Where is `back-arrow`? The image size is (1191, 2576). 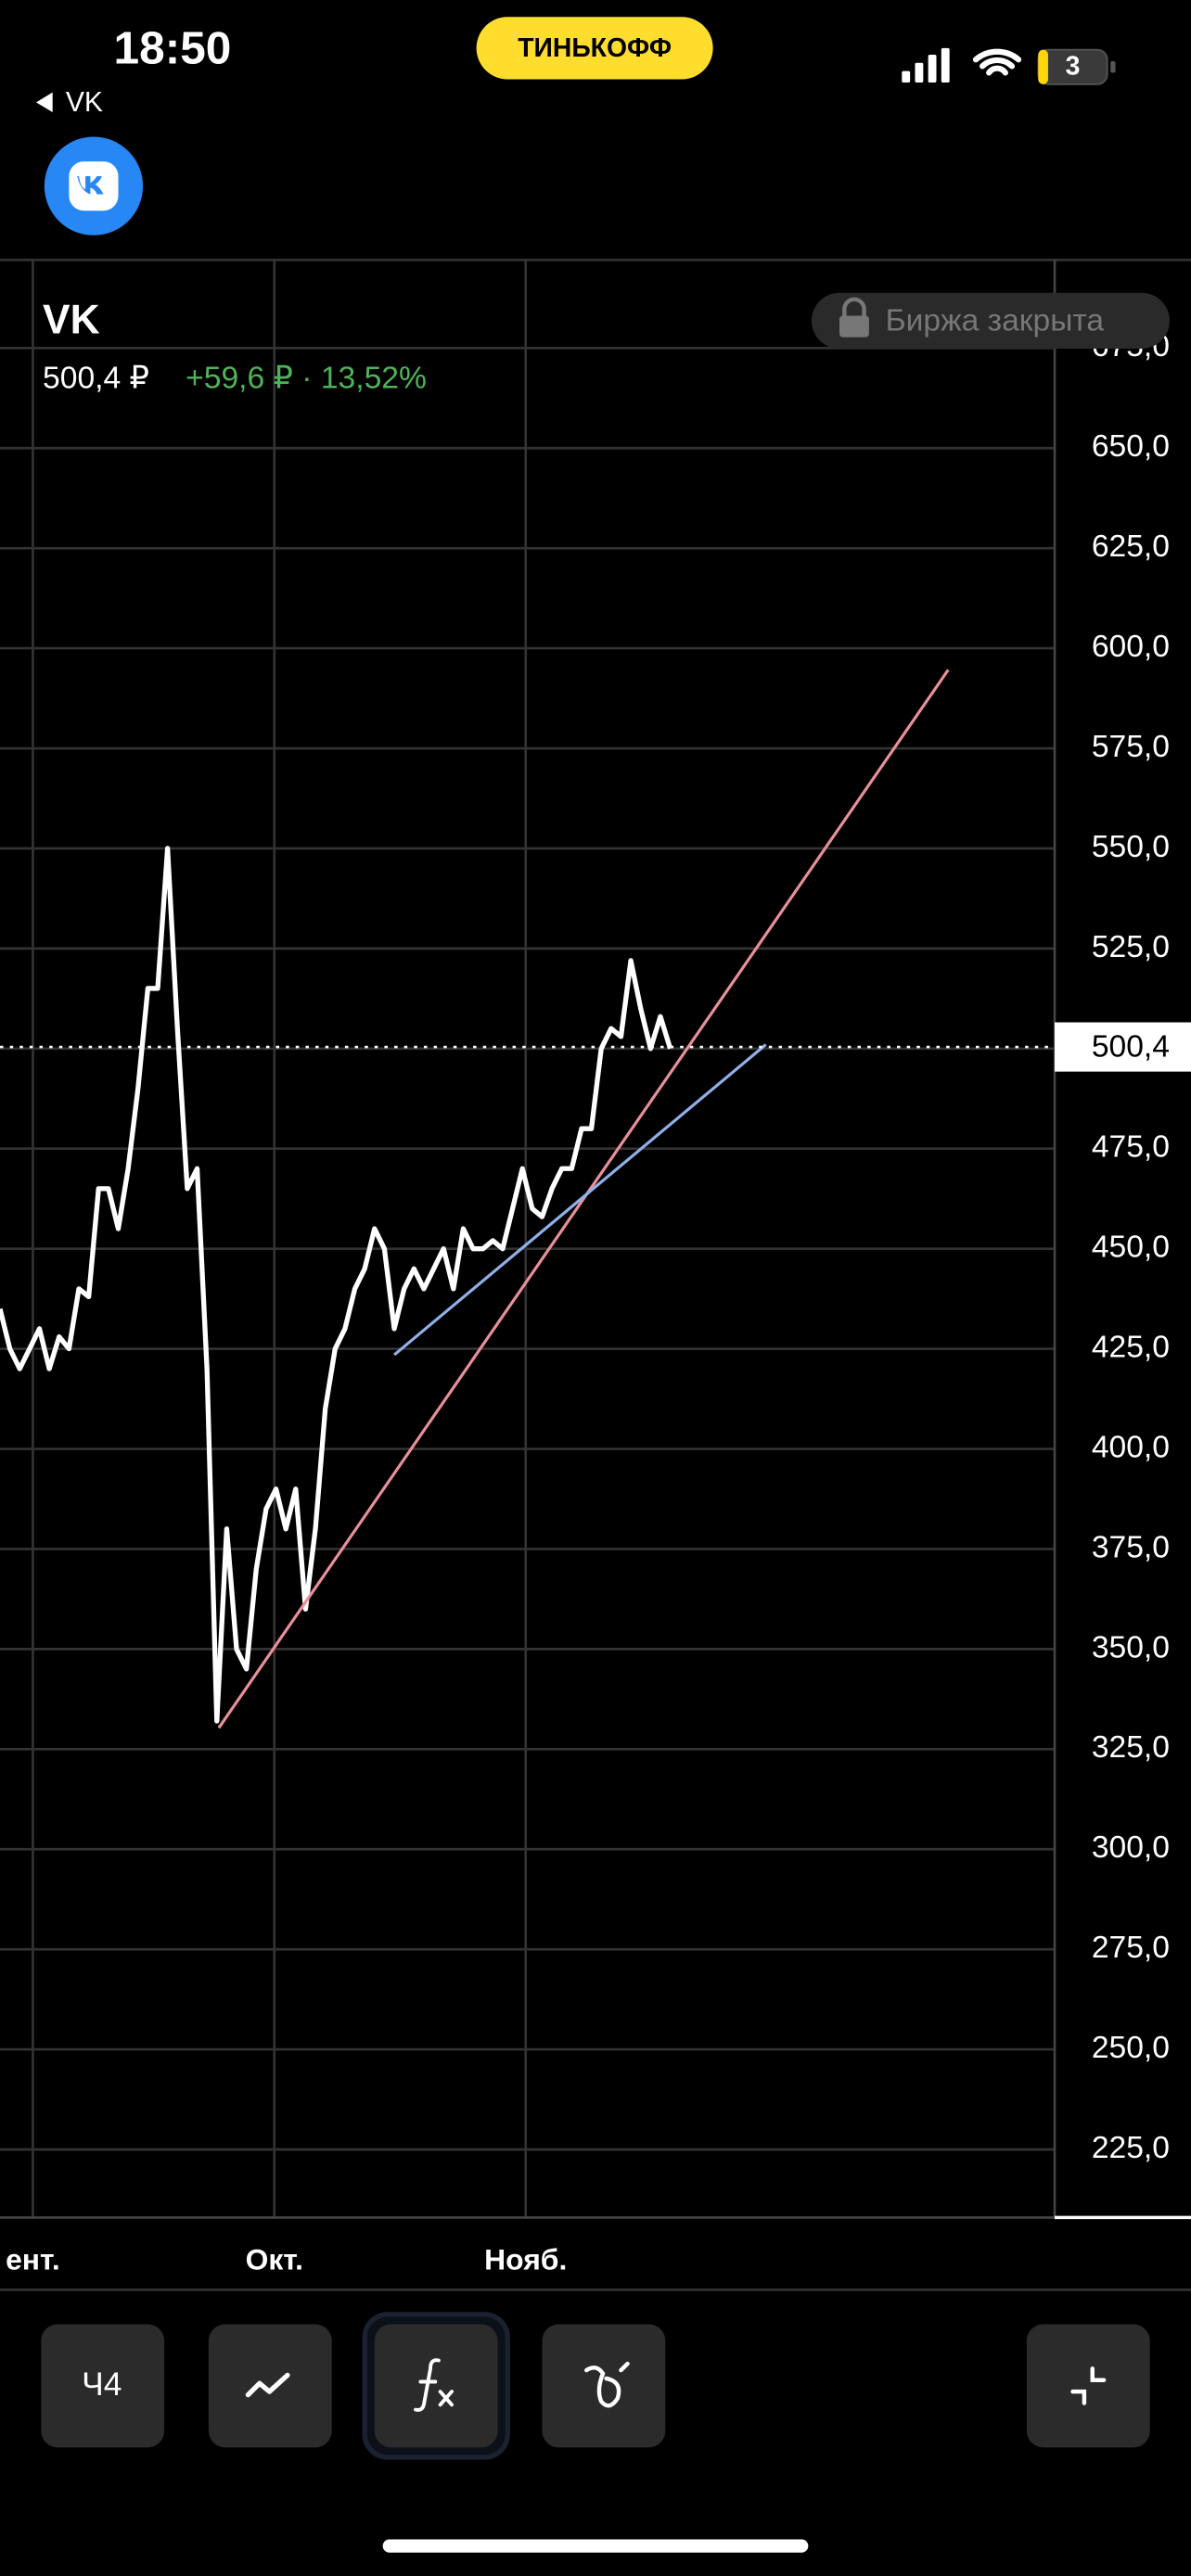 back-arrow is located at coordinates (44, 102).